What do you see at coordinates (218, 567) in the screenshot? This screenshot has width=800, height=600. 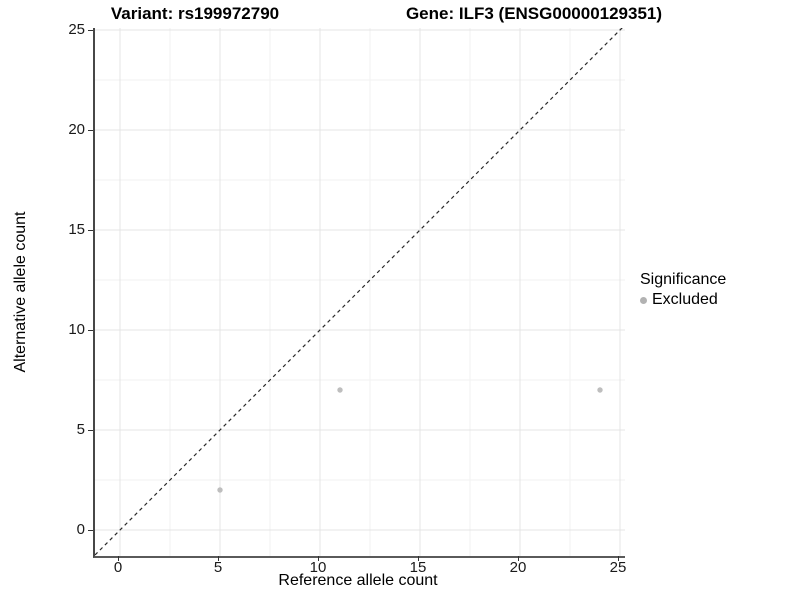 I see `x-tick-label: 5` at bounding box center [218, 567].